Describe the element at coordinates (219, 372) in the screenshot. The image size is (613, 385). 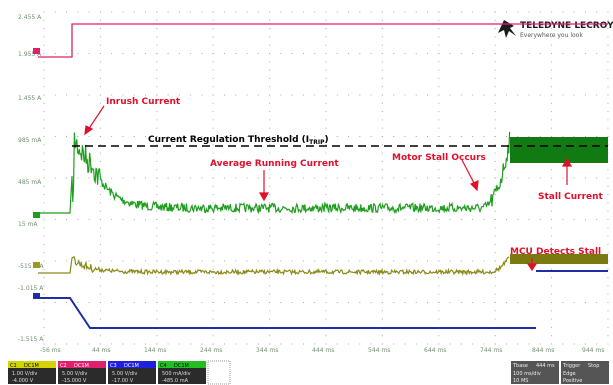
I see `spare-descriptor-slot` at that location.